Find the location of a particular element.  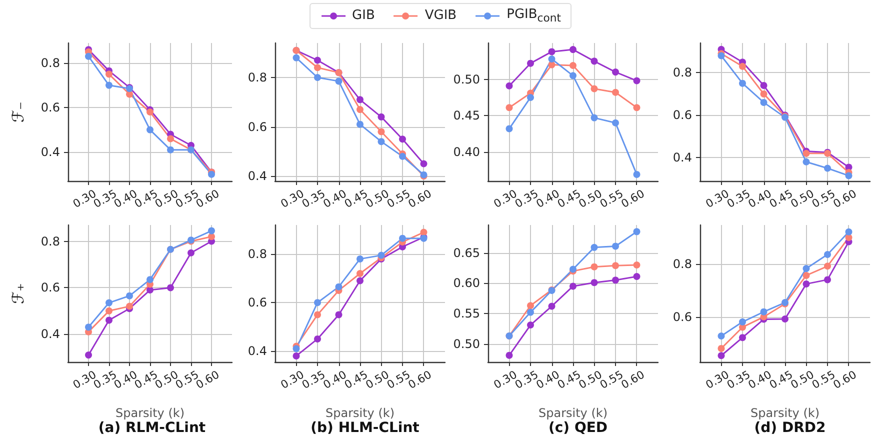

y-tick-label: 0.60 is located at coordinates (466, 283).